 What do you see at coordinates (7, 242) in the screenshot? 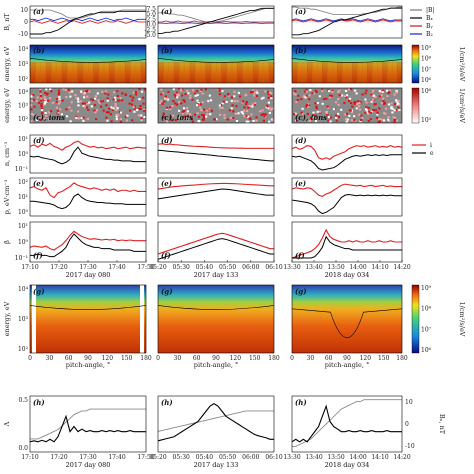
I see `y-axis-label: β` at bounding box center [7, 242].